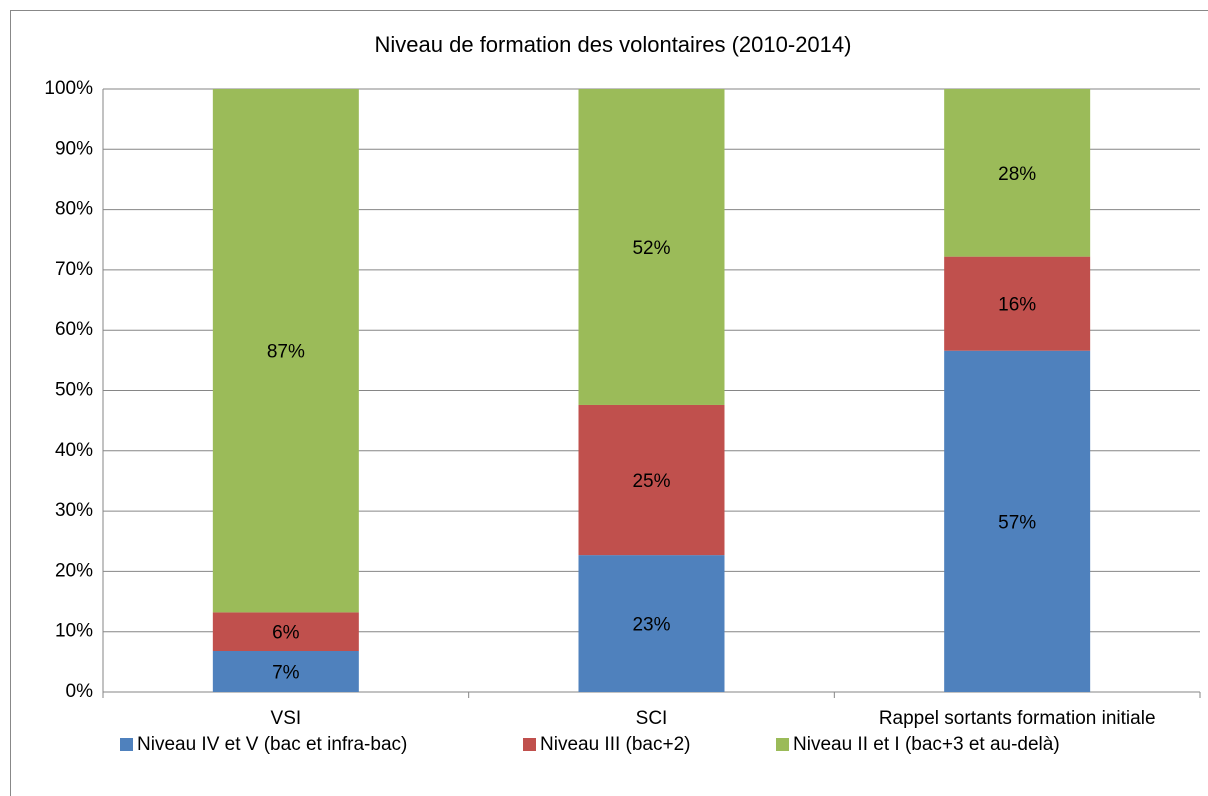 Image resolution: width=1208 pixels, height=796 pixels. I want to click on x-tick-label: Rappel sortants formation initiale, so click(1017, 718).